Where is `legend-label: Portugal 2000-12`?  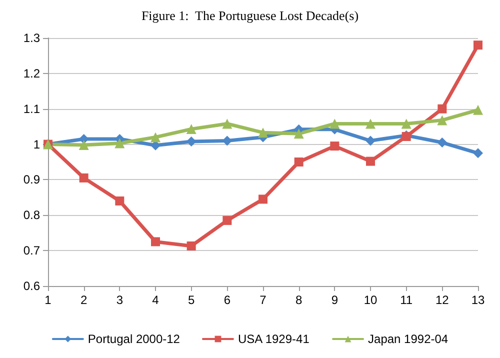
legend-label: Portugal 2000-12 is located at coordinates (134, 339).